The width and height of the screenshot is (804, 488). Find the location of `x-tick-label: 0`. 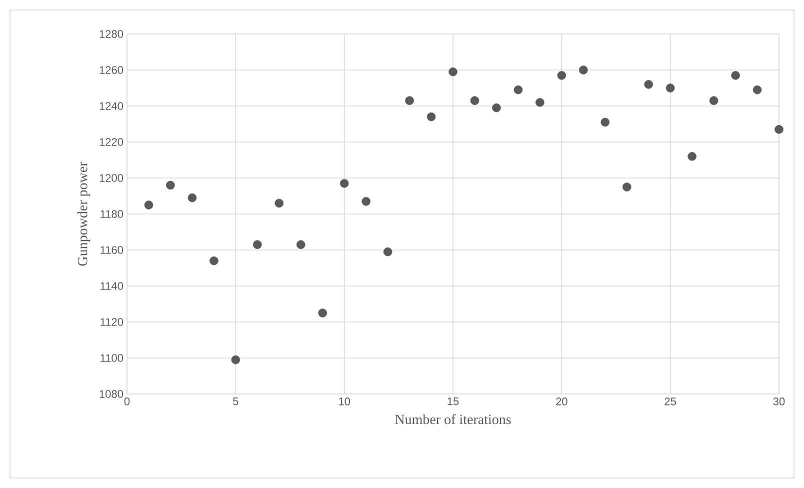

x-tick-label: 0 is located at coordinates (127, 402).